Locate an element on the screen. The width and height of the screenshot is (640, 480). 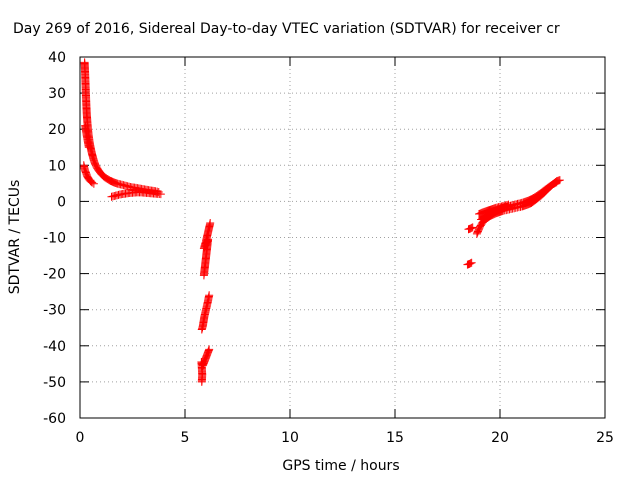
y-tick-label: 40 is located at coordinates (57, 58).